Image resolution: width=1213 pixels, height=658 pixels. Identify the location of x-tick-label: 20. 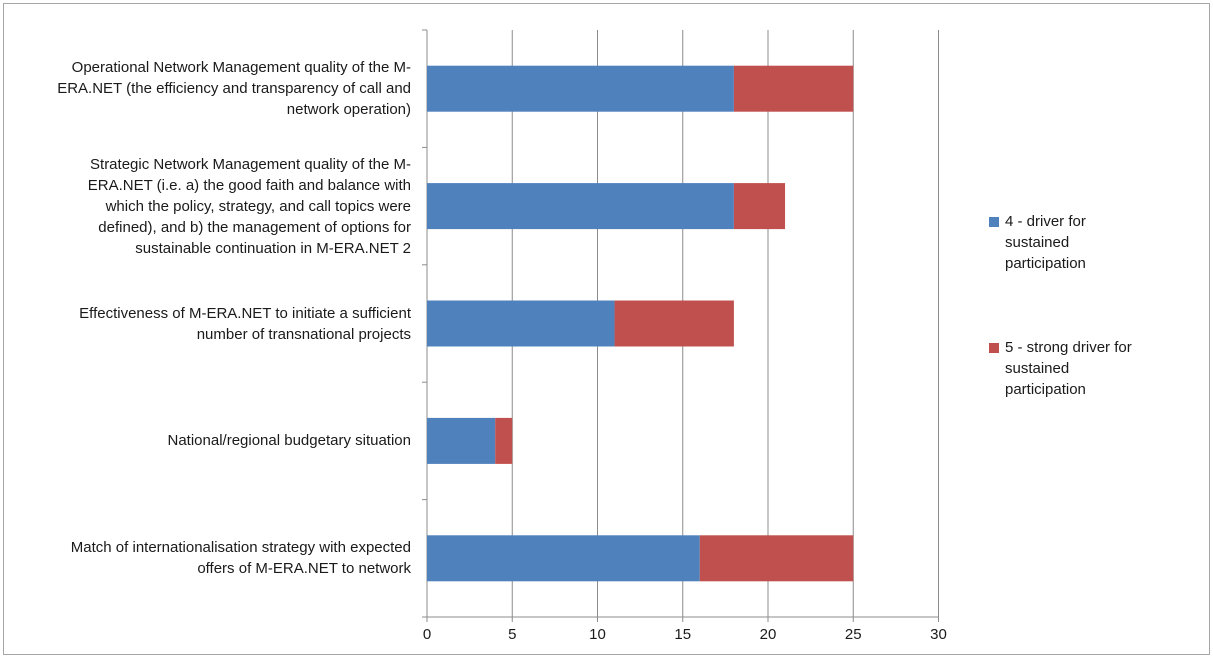
(768, 634).